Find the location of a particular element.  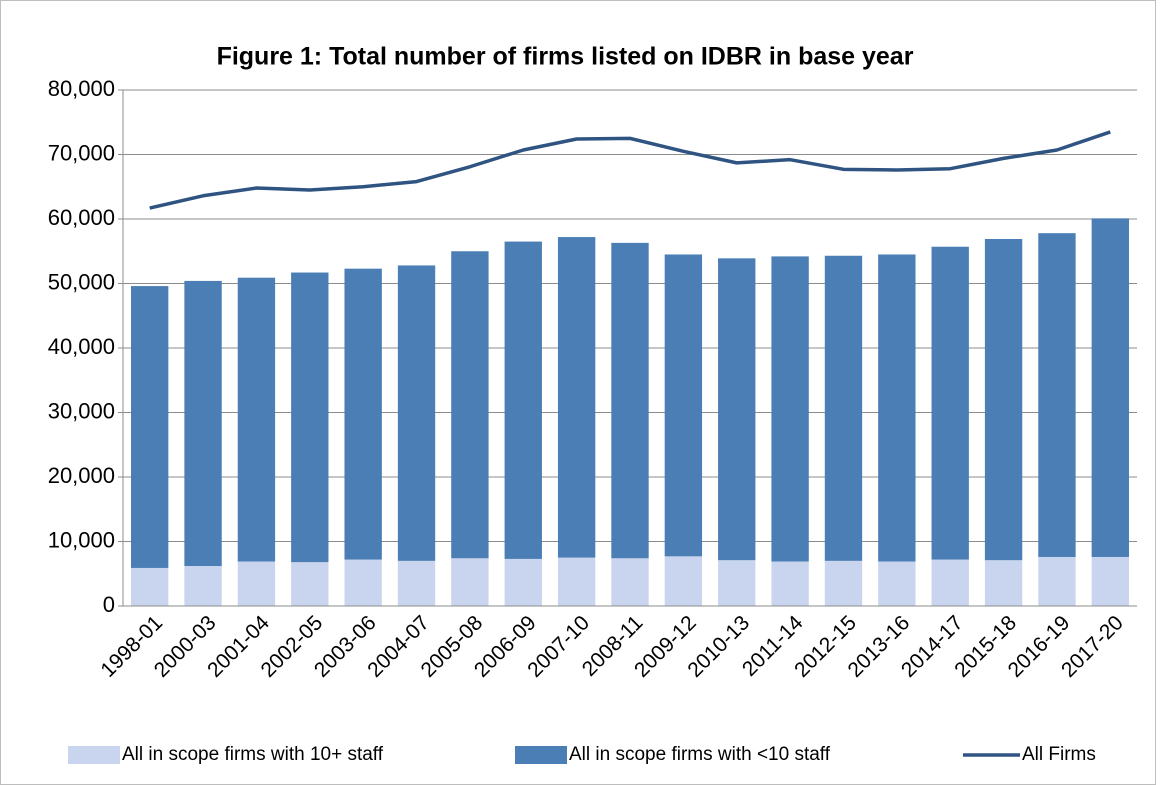

y-tick-label: 10,000 is located at coordinates (81, 539).